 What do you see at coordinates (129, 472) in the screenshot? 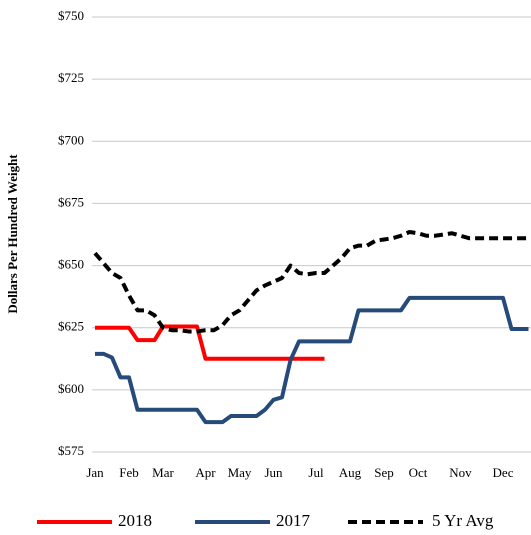
I see `x-tick-label: Feb` at bounding box center [129, 472].